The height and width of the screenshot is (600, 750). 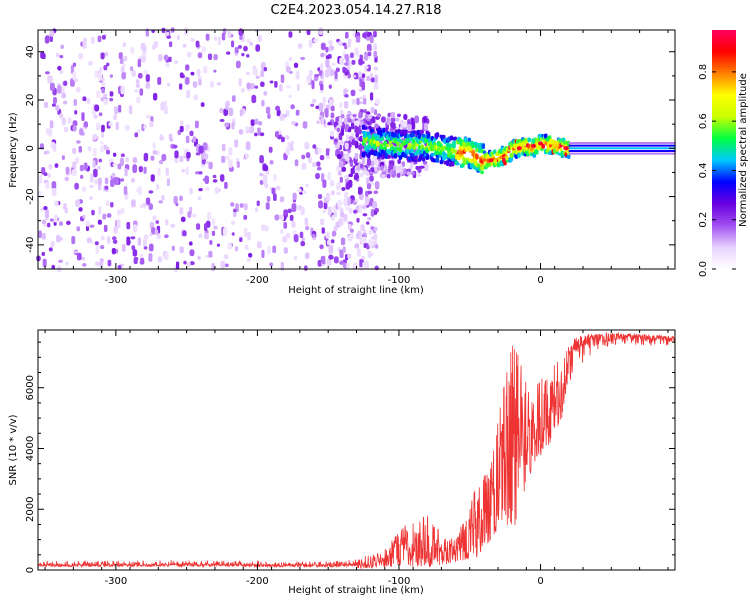 I want to click on y-tick-label: 2000, so click(x=30, y=509).